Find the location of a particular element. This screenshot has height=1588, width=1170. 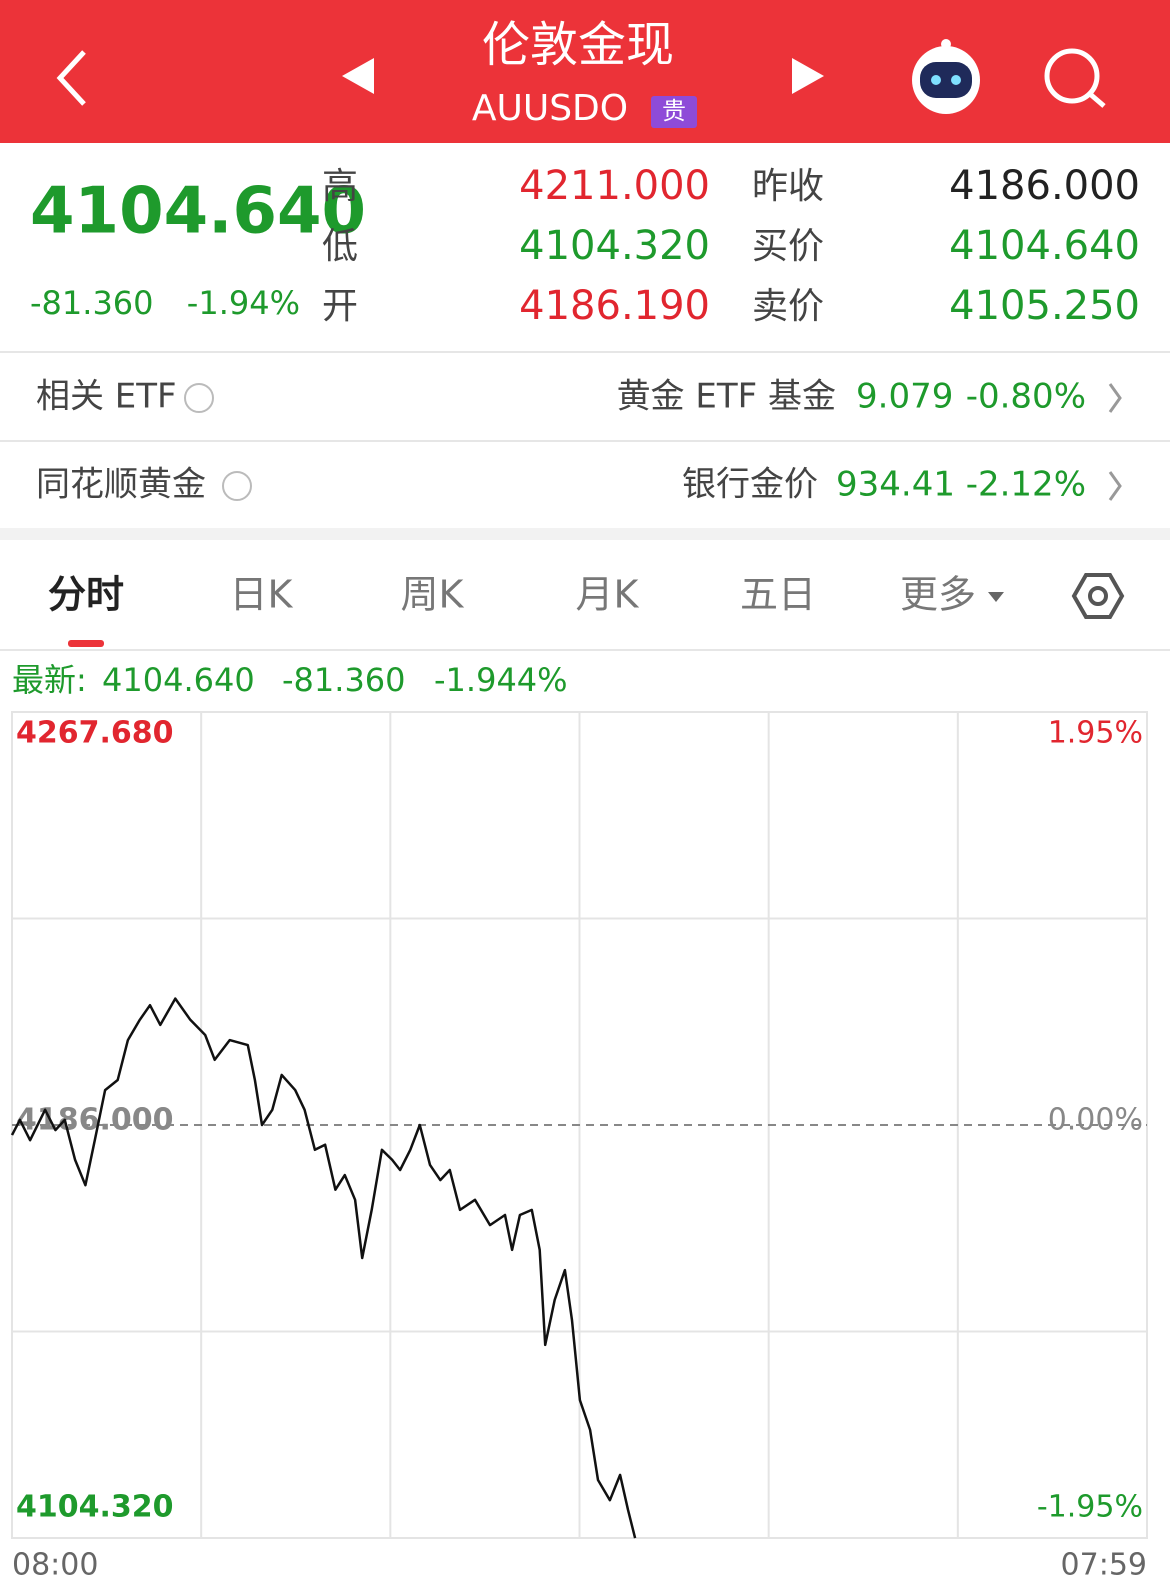

row-value: 934.41 is located at coordinates (895, 485).